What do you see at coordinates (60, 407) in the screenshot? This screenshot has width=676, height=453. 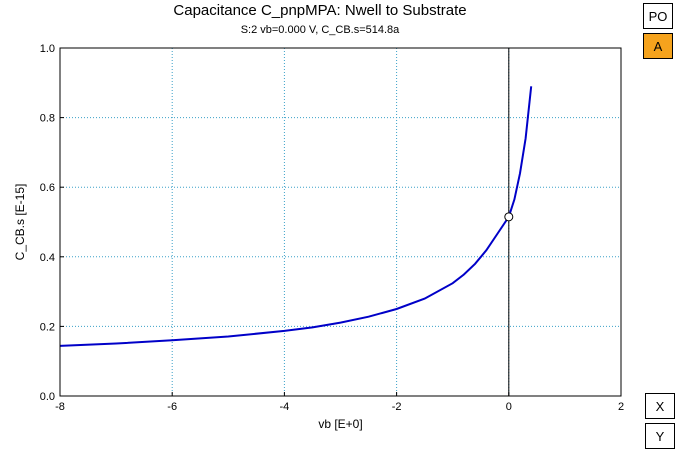 I see `x-tick-label: -8` at bounding box center [60, 407].